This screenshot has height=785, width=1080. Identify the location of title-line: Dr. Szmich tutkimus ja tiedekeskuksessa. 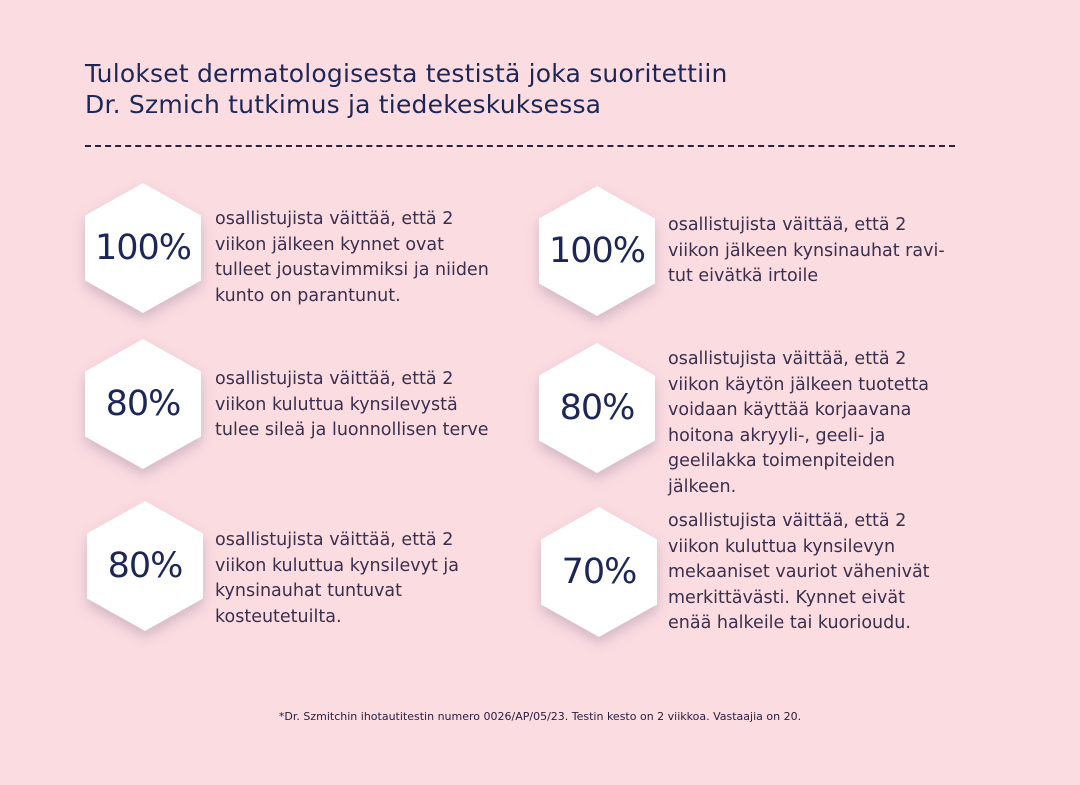
(343, 104).